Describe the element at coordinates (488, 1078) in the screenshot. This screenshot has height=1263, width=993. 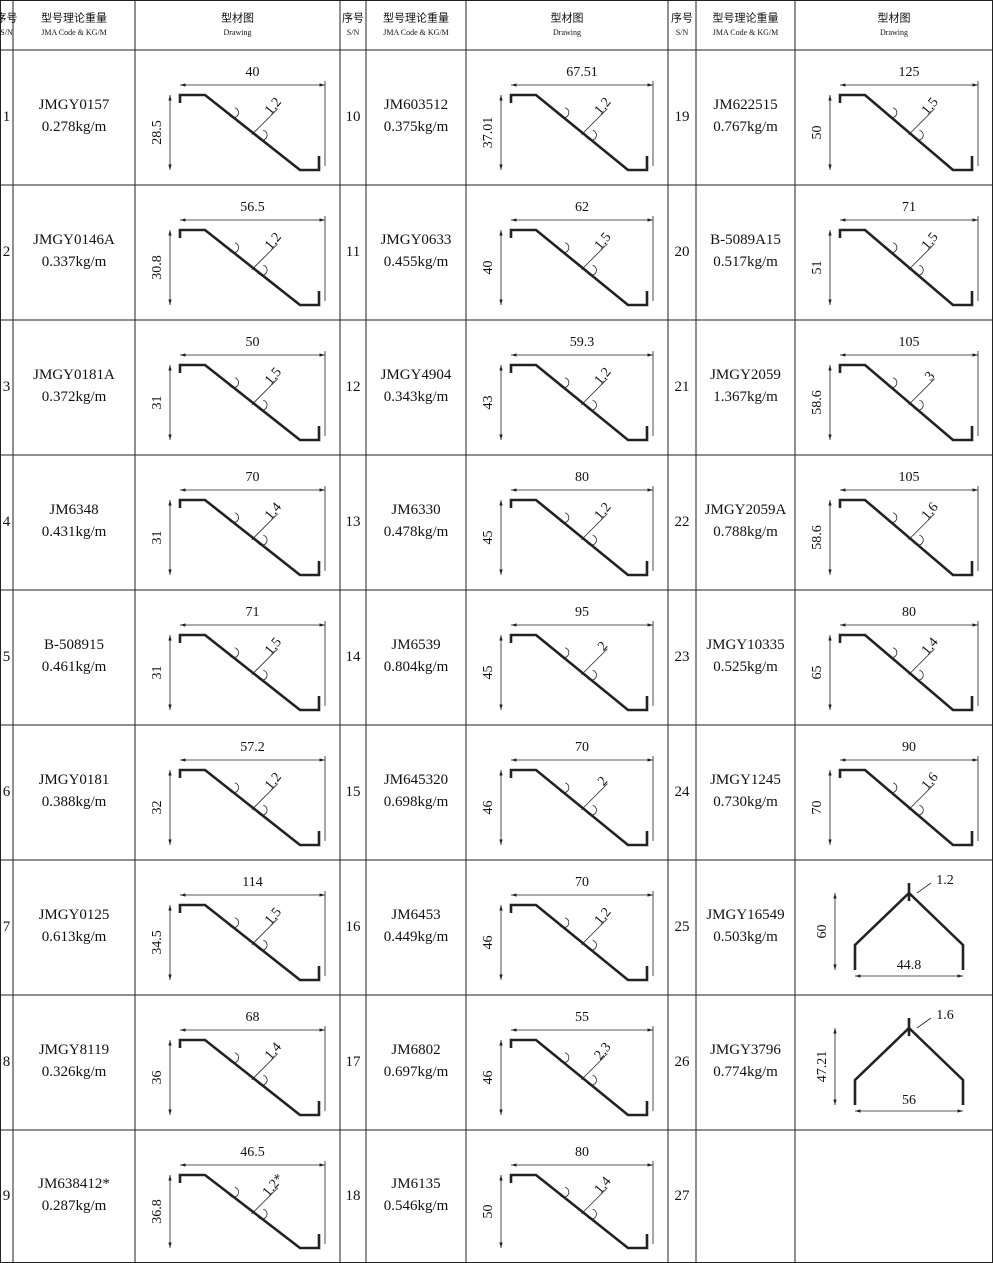
I see `height-label: 46` at that location.